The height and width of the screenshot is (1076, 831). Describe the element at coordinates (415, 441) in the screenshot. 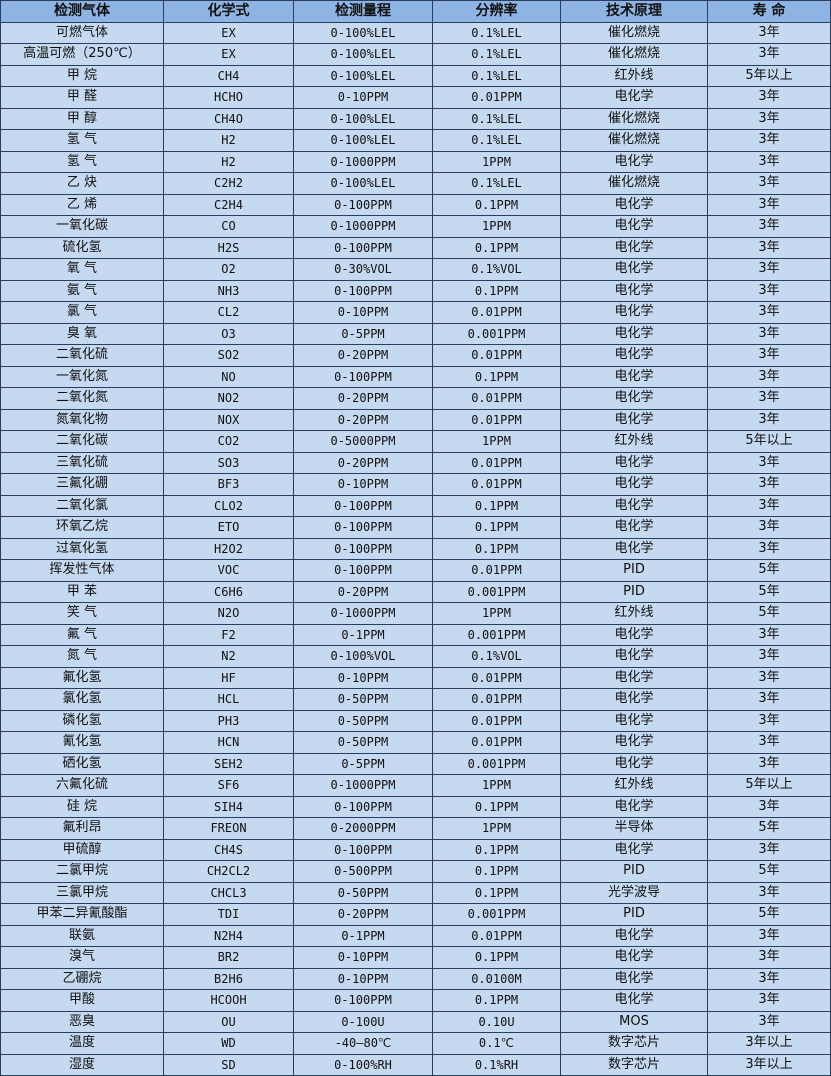

I see `table-row: 二氧化碳 CO2 0-5000PPM 1PPM 红外线 5年以上` at that location.